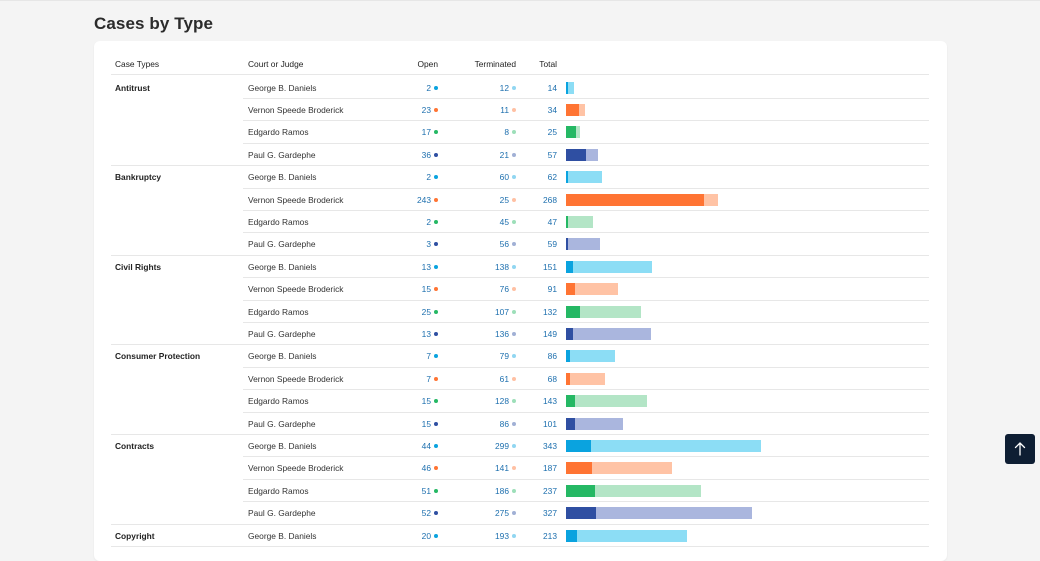 This screenshot has width=1040, height=561. What do you see at coordinates (493, 155) in the screenshot?
I see `terminated-count: 21` at bounding box center [493, 155].